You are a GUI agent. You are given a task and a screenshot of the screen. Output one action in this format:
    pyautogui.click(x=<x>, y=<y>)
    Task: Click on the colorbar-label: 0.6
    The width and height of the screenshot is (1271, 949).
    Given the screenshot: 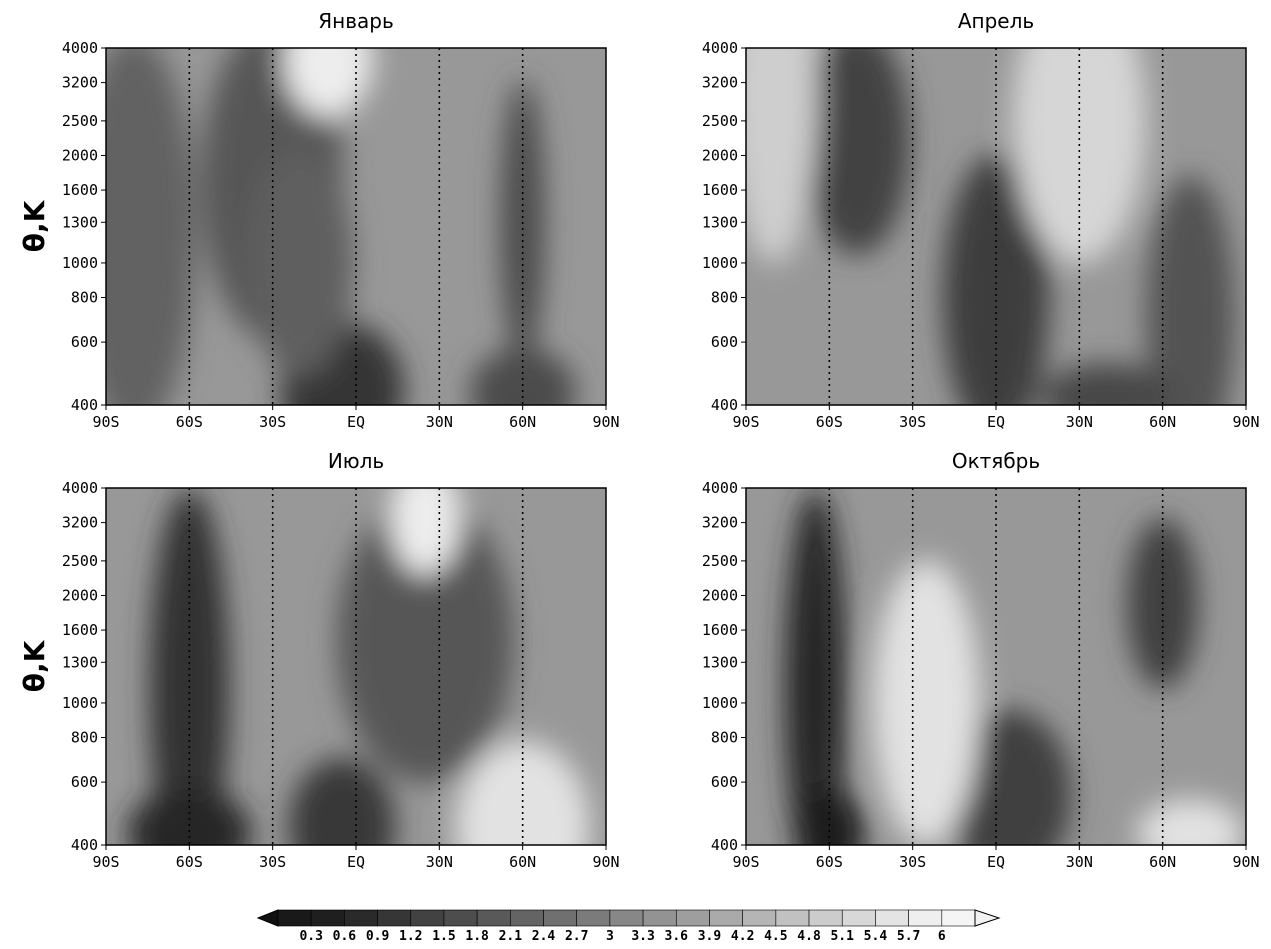 What is the action you would take?
    pyautogui.click(x=345, y=936)
    